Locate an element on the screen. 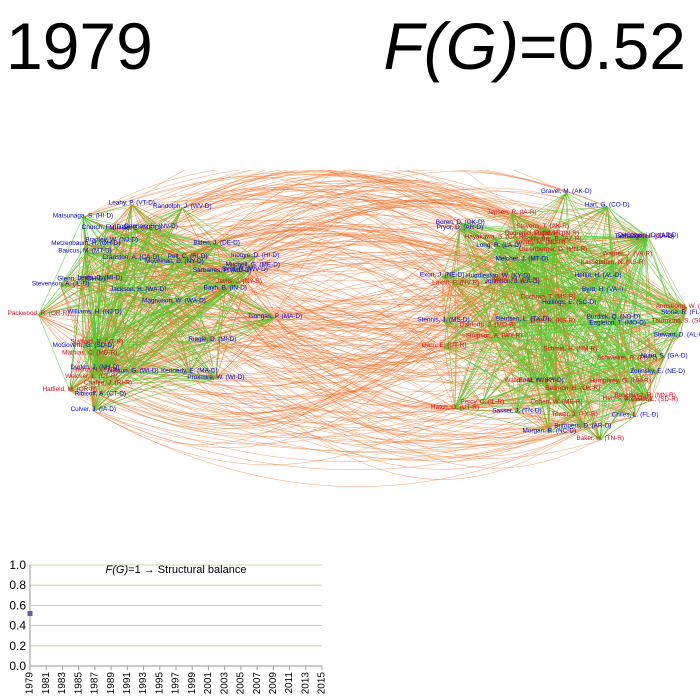  senator-label: Stevens, T. (AK-R) is located at coordinates (542, 226).